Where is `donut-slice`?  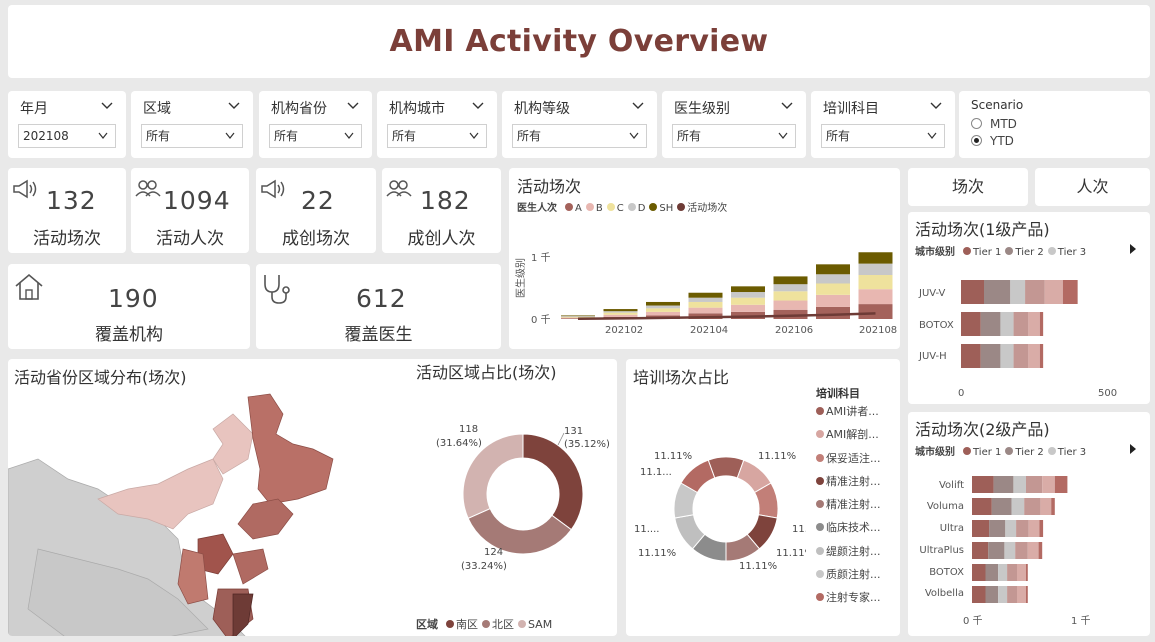 donut-slice is located at coordinates (698, 476).